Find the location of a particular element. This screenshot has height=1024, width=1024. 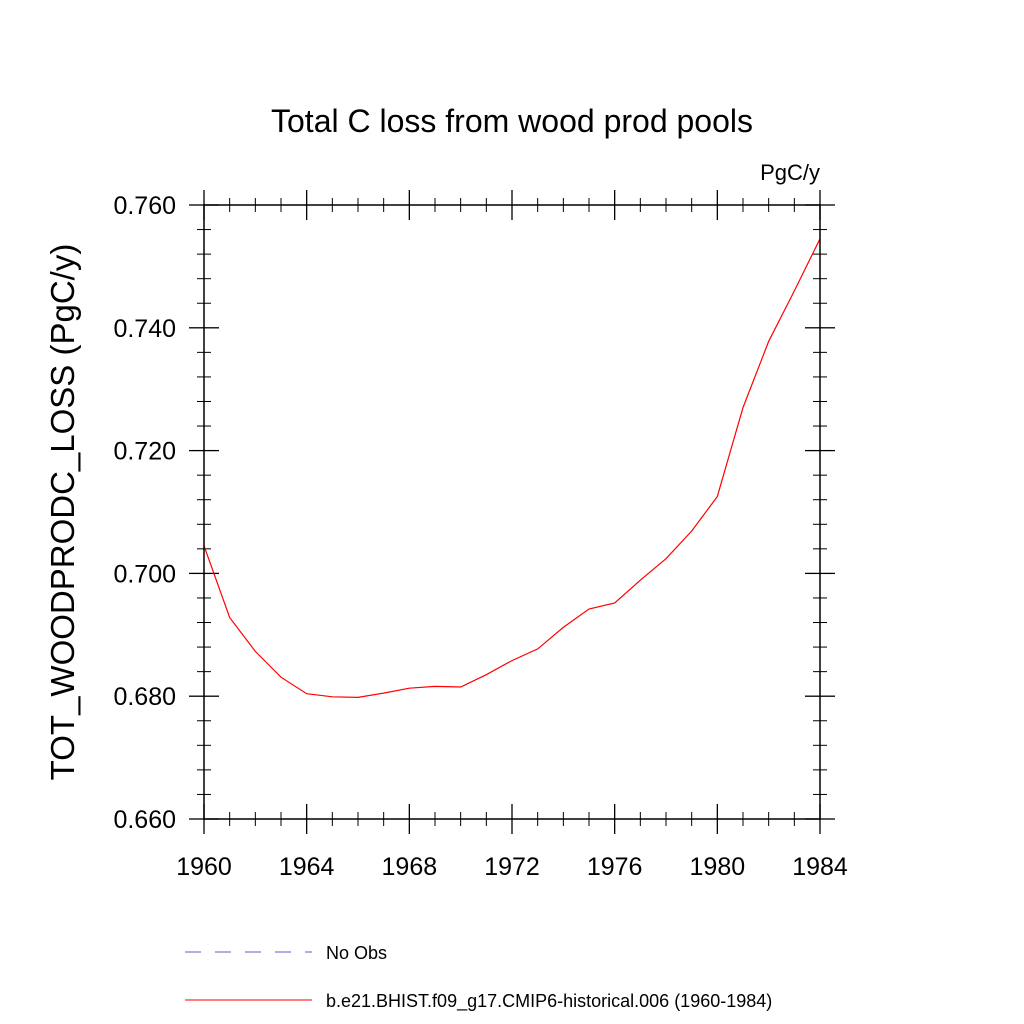

x-tick-label: 1976 is located at coordinates (615, 867).